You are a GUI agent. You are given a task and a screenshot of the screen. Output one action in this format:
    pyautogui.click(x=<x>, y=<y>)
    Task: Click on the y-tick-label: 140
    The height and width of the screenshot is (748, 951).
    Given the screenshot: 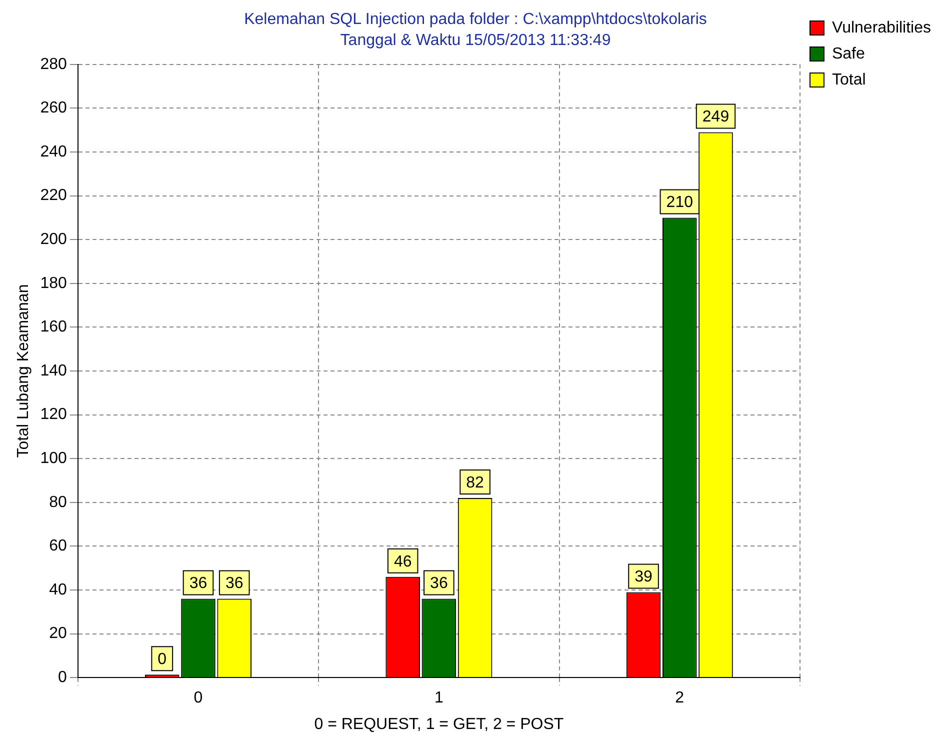 What is the action you would take?
    pyautogui.click(x=53, y=371)
    